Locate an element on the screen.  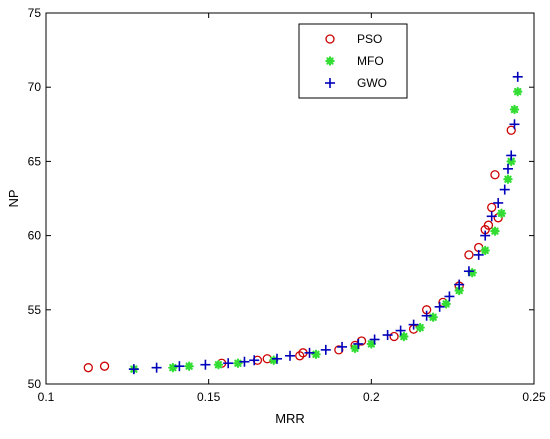
legend-label: MFO is located at coordinates (370, 61).